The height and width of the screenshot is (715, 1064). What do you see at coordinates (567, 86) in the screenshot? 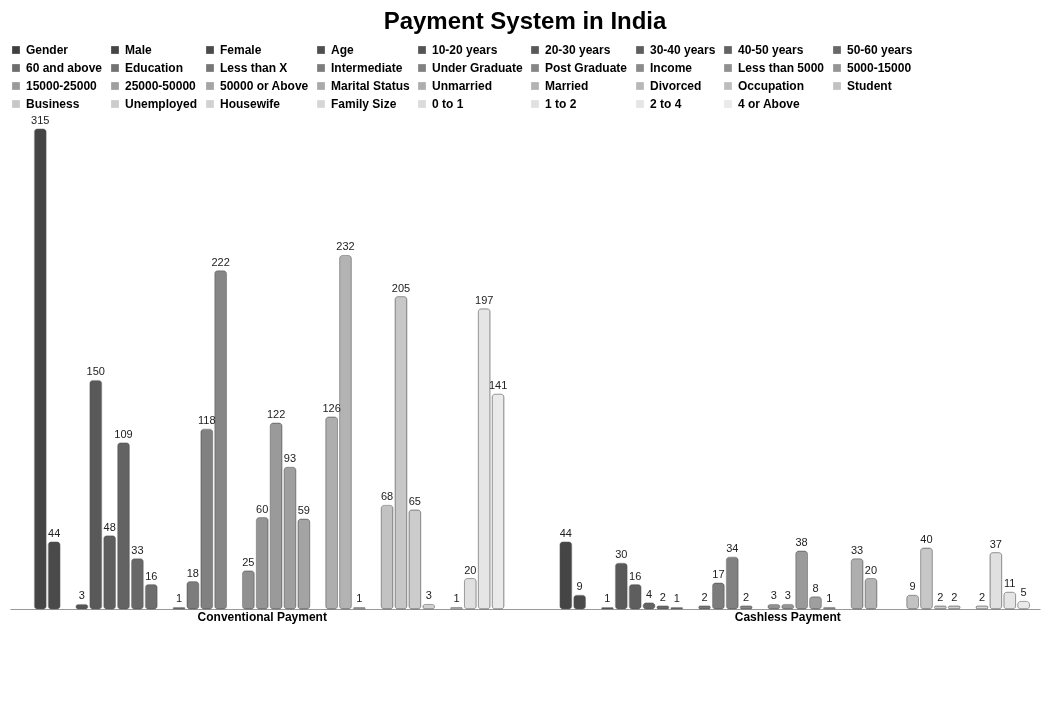
I see `legend-label: Married` at bounding box center [567, 86].